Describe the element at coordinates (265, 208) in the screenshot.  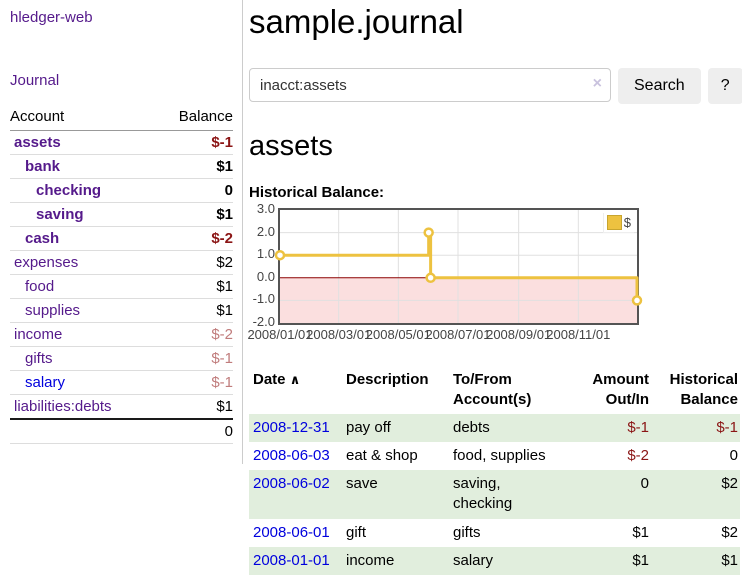
I see `y-axis-tick-label: 3.0` at that location.